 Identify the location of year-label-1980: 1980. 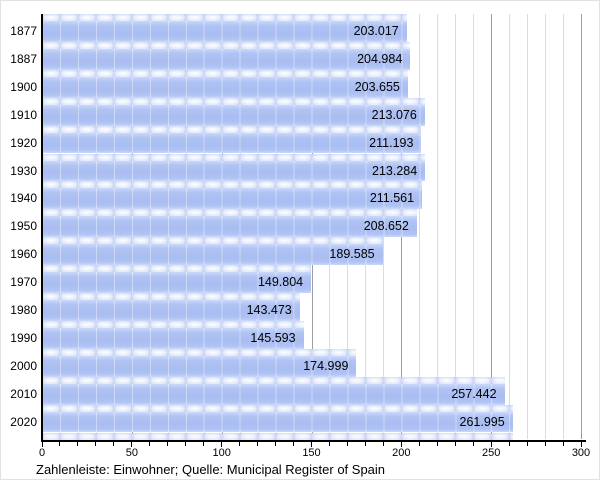
(23, 310).